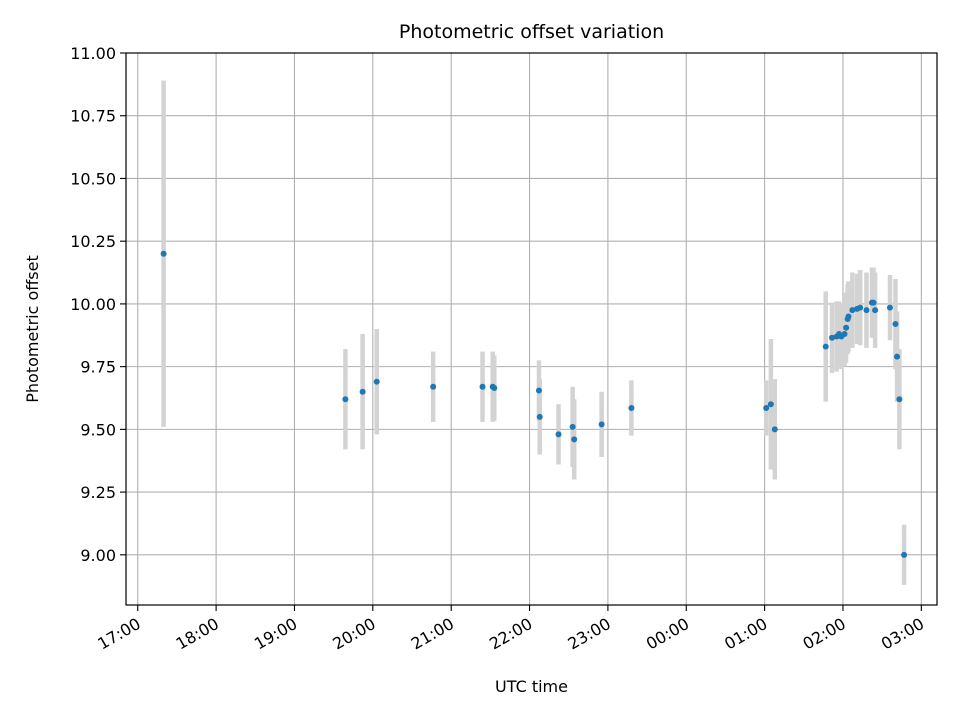 This screenshot has height=720, width=960. What do you see at coordinates (93, 116) in the screenshot?
I see `y-tick-label-7: 10.75` at bounding box center [93, 116].